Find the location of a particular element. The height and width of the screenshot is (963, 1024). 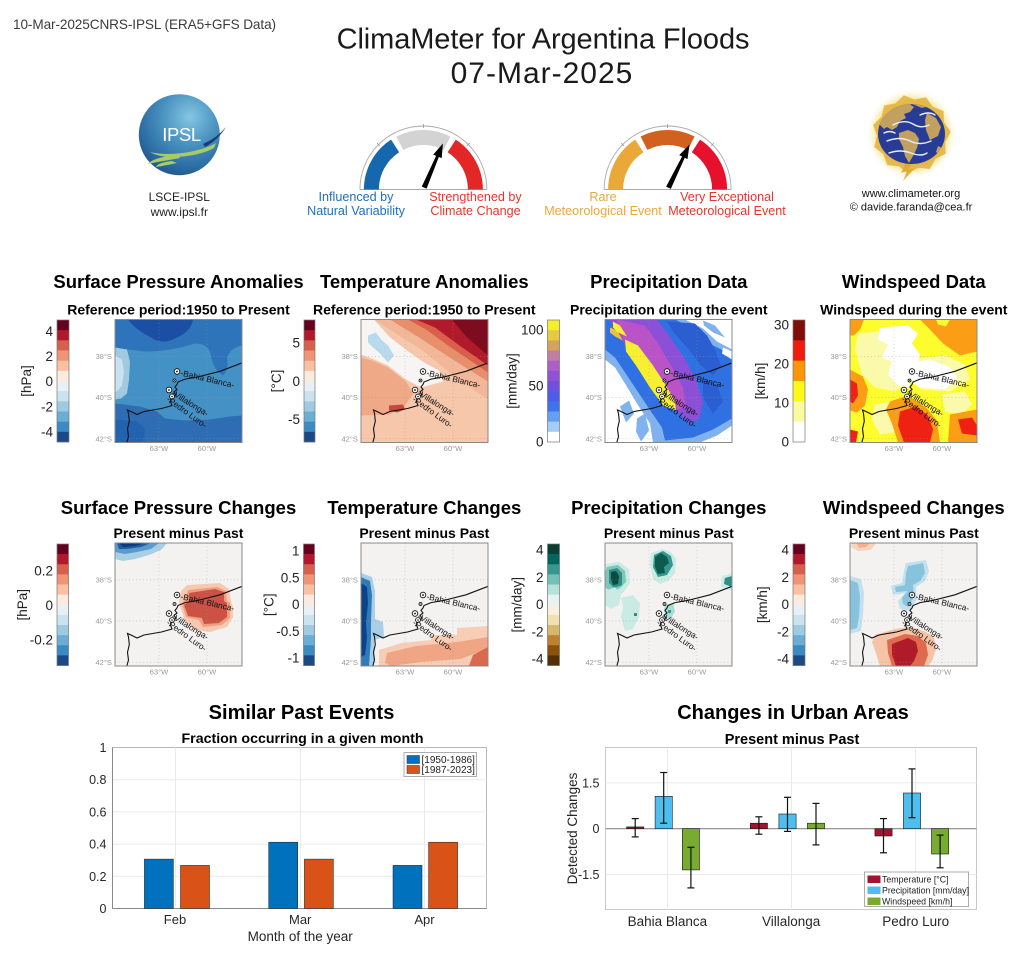

svg-text:Reference period:1950 to Prese: Reference period:1950 to Present is located at coordinates (178, 310).